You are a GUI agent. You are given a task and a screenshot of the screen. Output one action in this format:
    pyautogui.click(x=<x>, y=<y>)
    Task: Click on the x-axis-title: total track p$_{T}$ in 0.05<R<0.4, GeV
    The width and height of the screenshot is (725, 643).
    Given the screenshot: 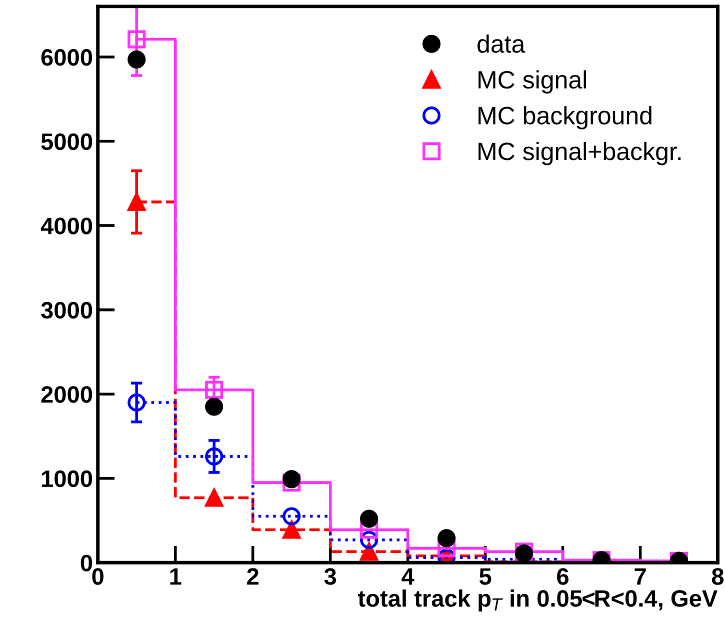 What is the action you would take?
    pyautogui.click(x=538, y=600)
    